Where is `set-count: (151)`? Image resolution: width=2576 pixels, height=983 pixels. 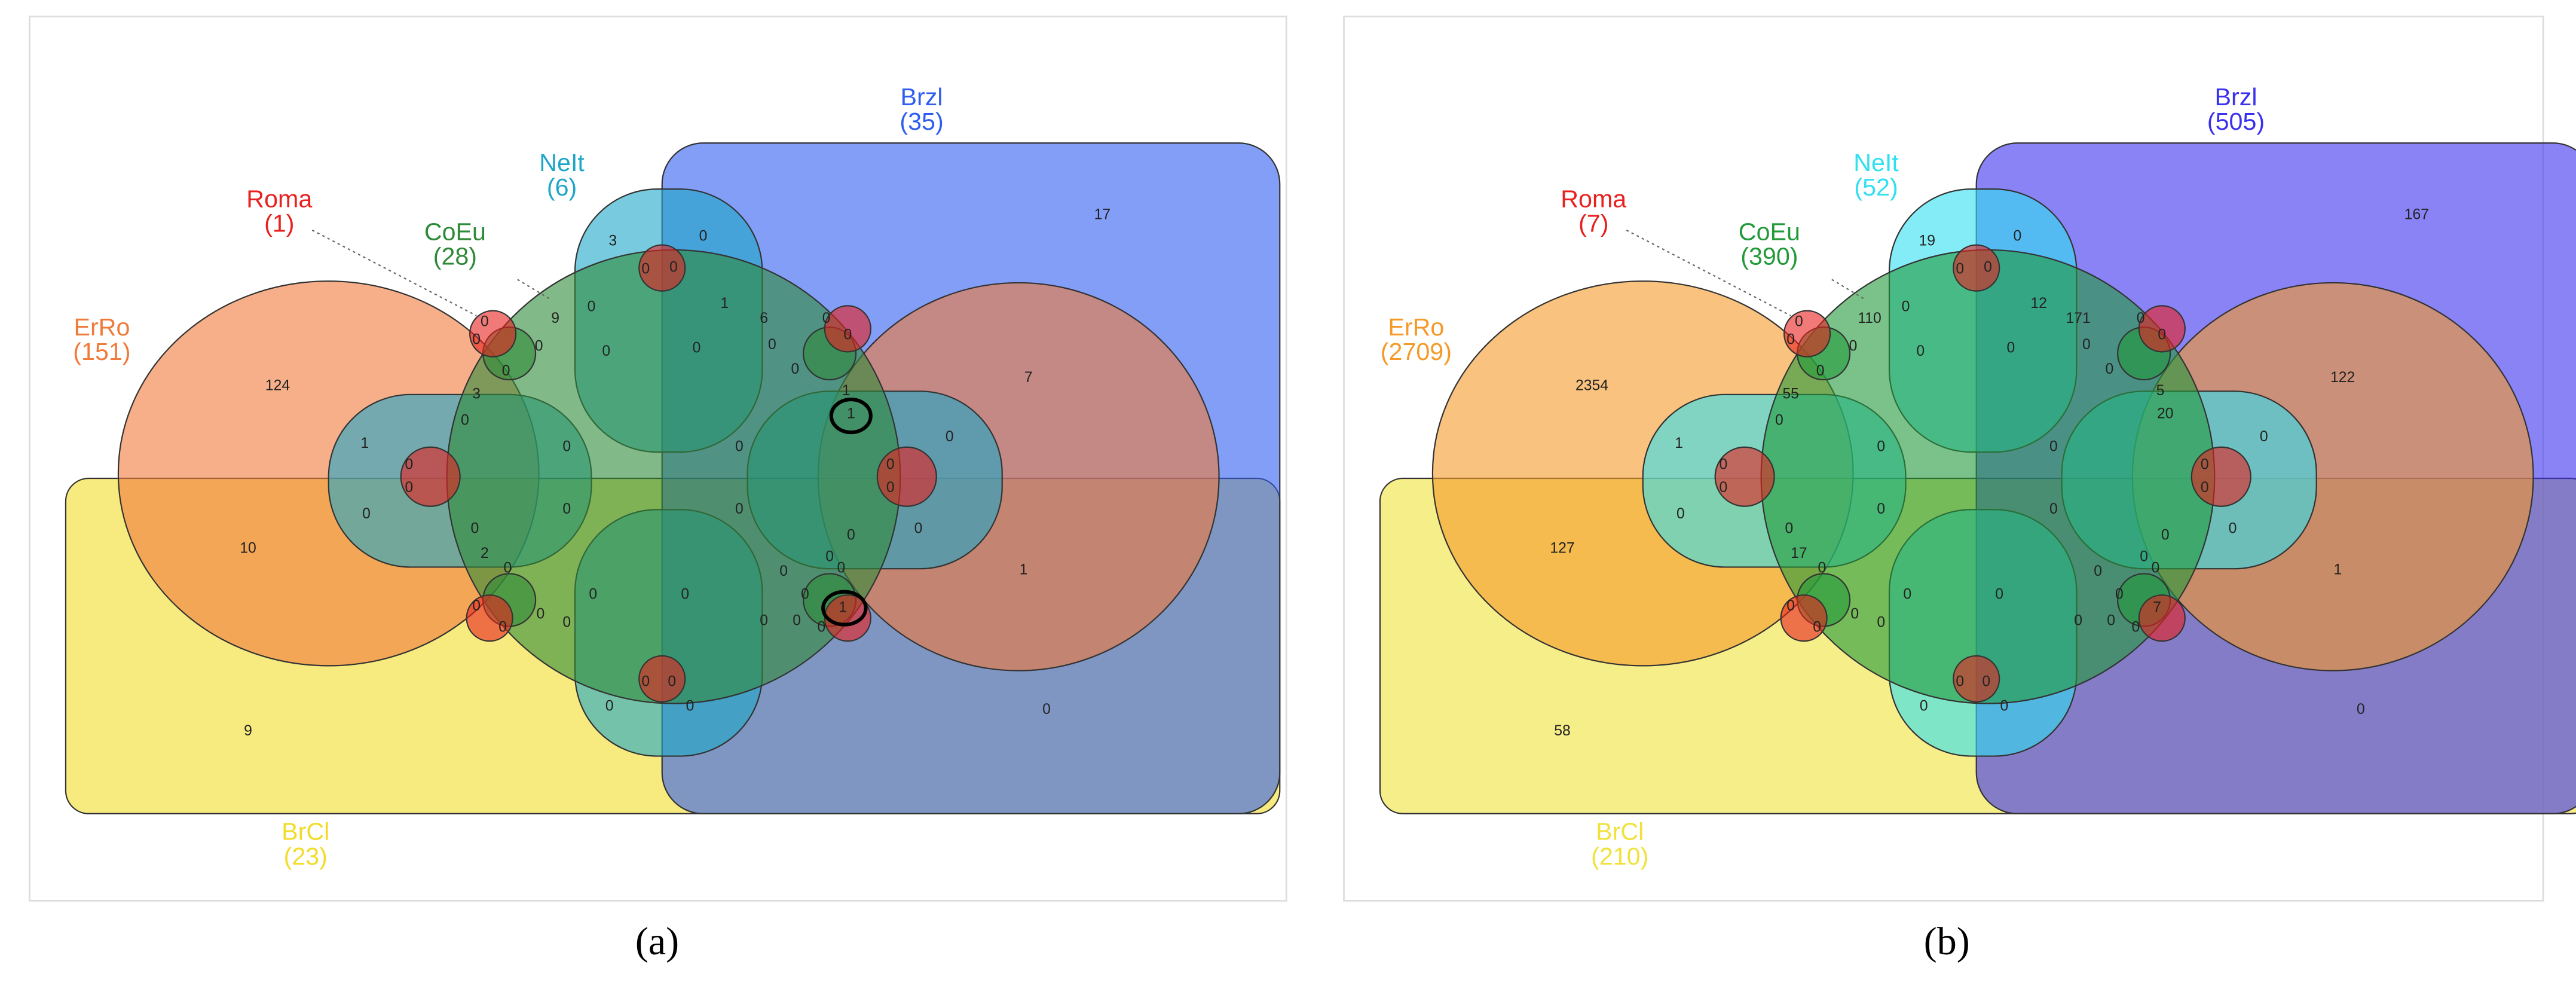
set-count: (151) is located at coordinates (101, 351).